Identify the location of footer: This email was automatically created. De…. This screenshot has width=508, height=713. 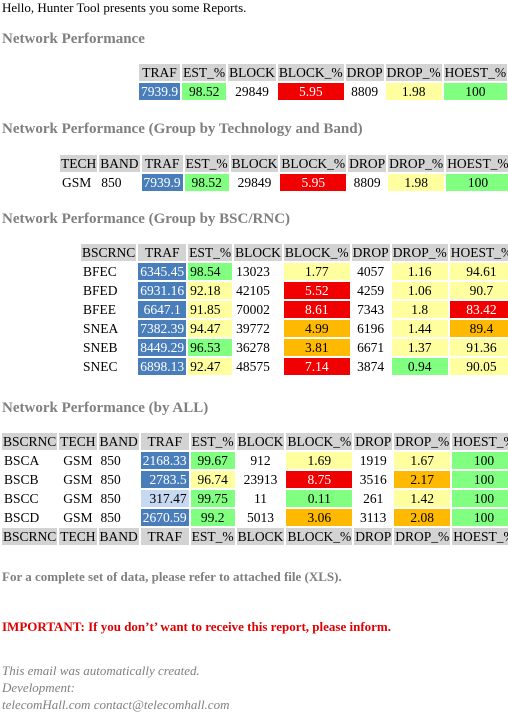
(115, 687).